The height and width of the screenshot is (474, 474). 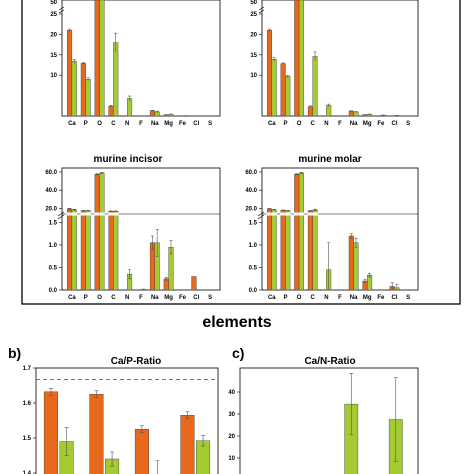 I want to click on x-axis-label-elements: elements, so click(x=236, y=322).